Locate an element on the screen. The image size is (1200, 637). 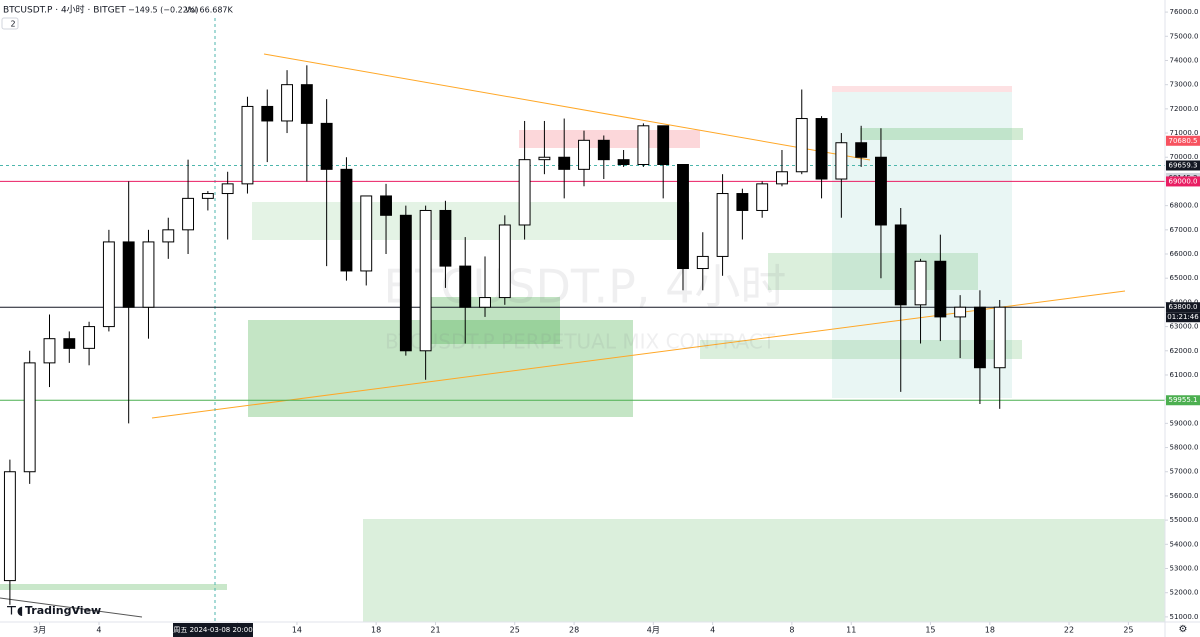
x-tick-label: 8 is located at coordinates (791, 630).